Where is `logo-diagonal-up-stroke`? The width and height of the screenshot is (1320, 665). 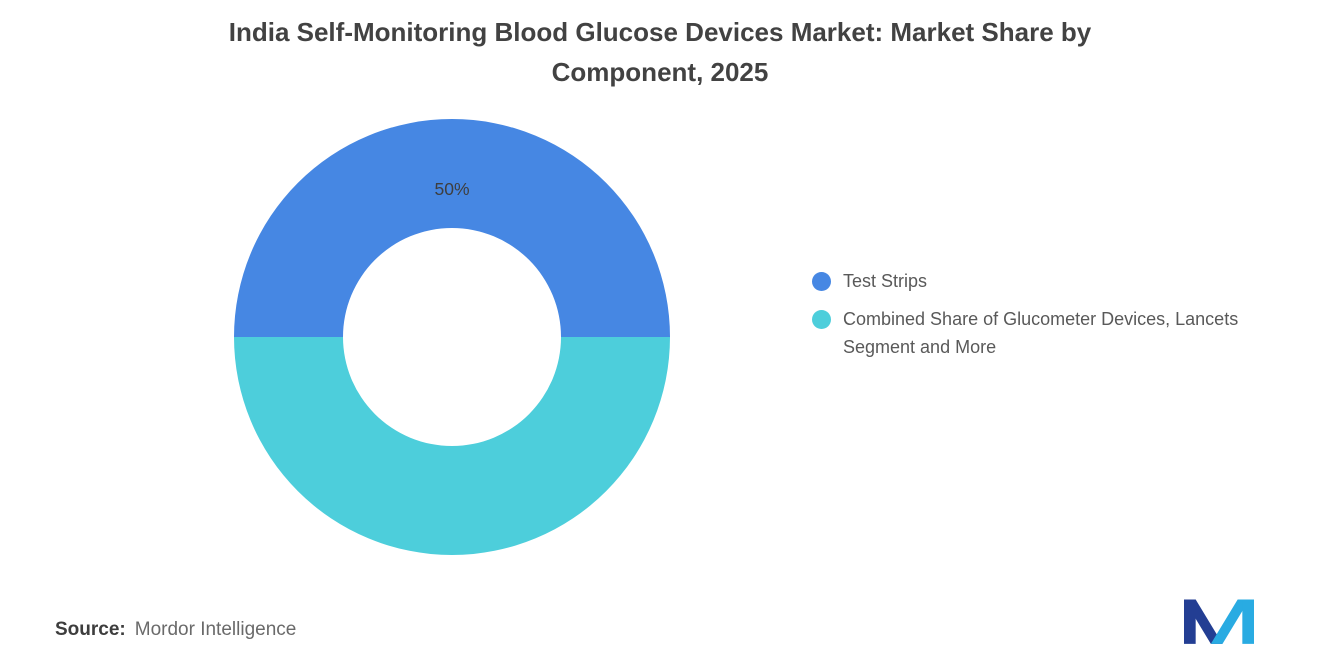 logo-diagonal-up-stroke is located at coordinates (1230, 621).